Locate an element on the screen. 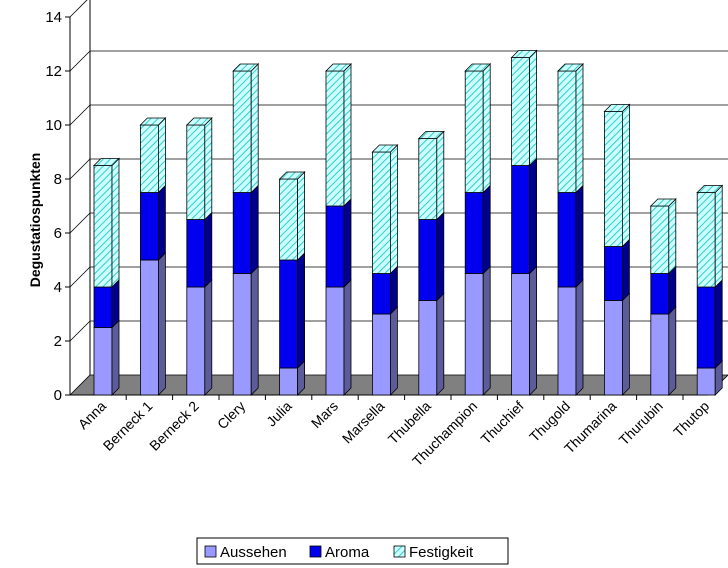 The image size is (728, 568). y-tick-label: 14 is located at coordinates (53, 17).